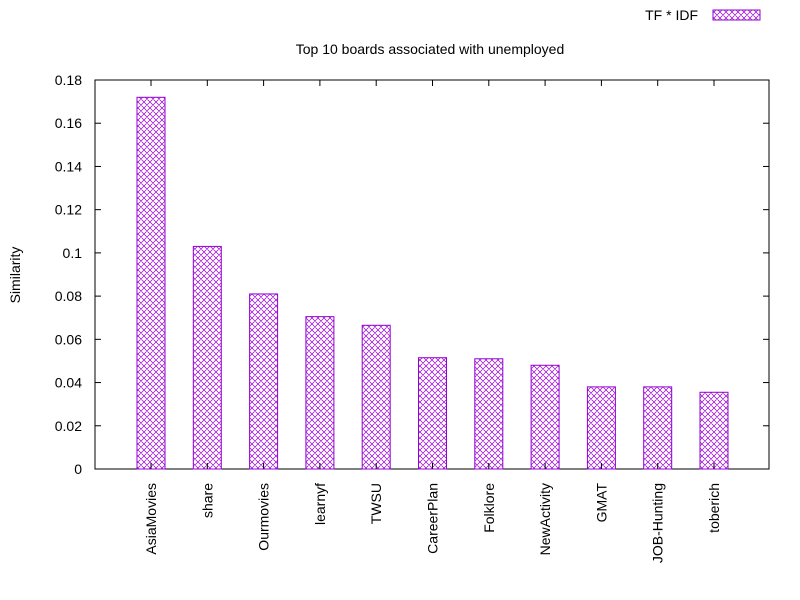 The height and width of the screenshot is (600, 800). Describe the element at coordinates (264, 517) in the screenshot. I see `x-tick-label: Ourmovies` at that location.